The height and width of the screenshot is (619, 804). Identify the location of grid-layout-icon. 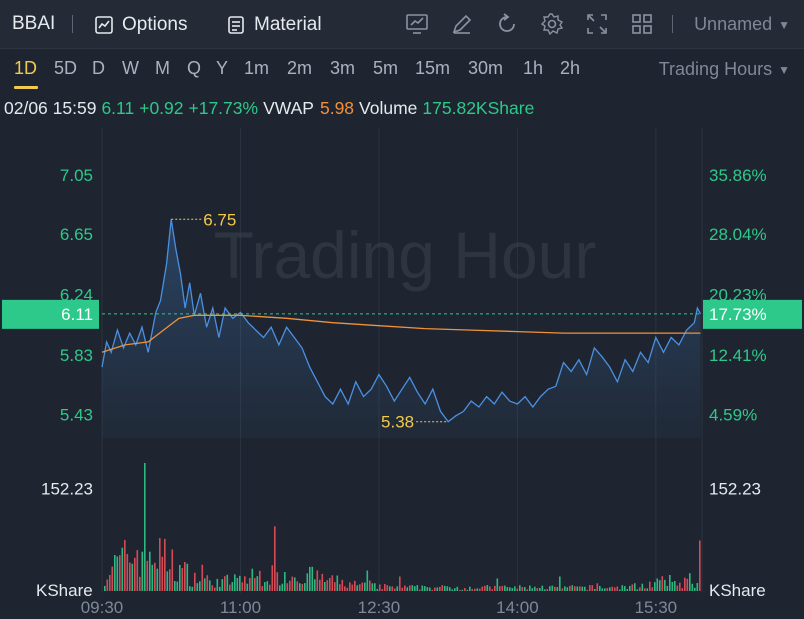
(642, 24).